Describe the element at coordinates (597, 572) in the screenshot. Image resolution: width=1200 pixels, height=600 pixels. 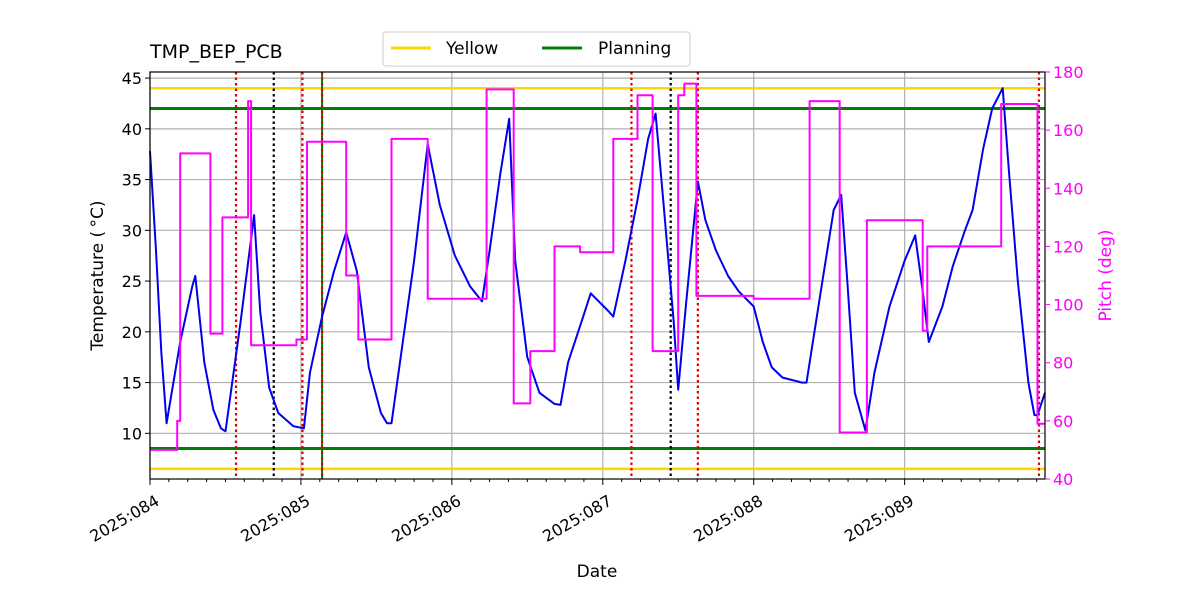
I see `x-axis-label: Date` at that location.